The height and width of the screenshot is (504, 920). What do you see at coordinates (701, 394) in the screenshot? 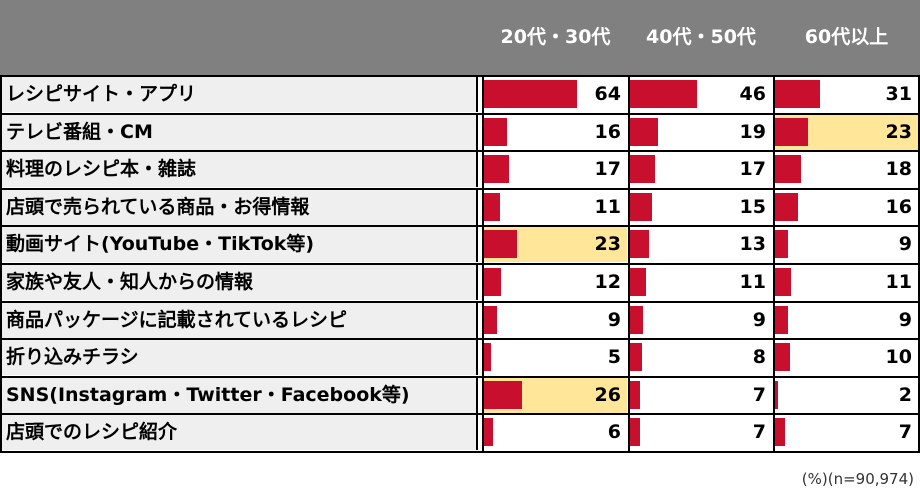
I see `value-cell: 7` at bounding box center [701, 394].